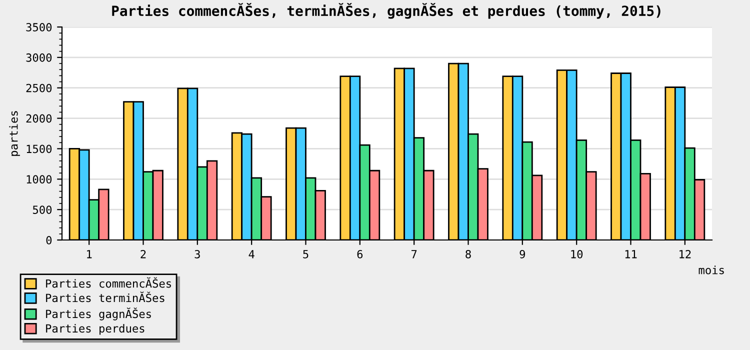  Describe the element at coordinates (39, 27) in the screenshot. I see `y-tick-label: 3500` at that location.